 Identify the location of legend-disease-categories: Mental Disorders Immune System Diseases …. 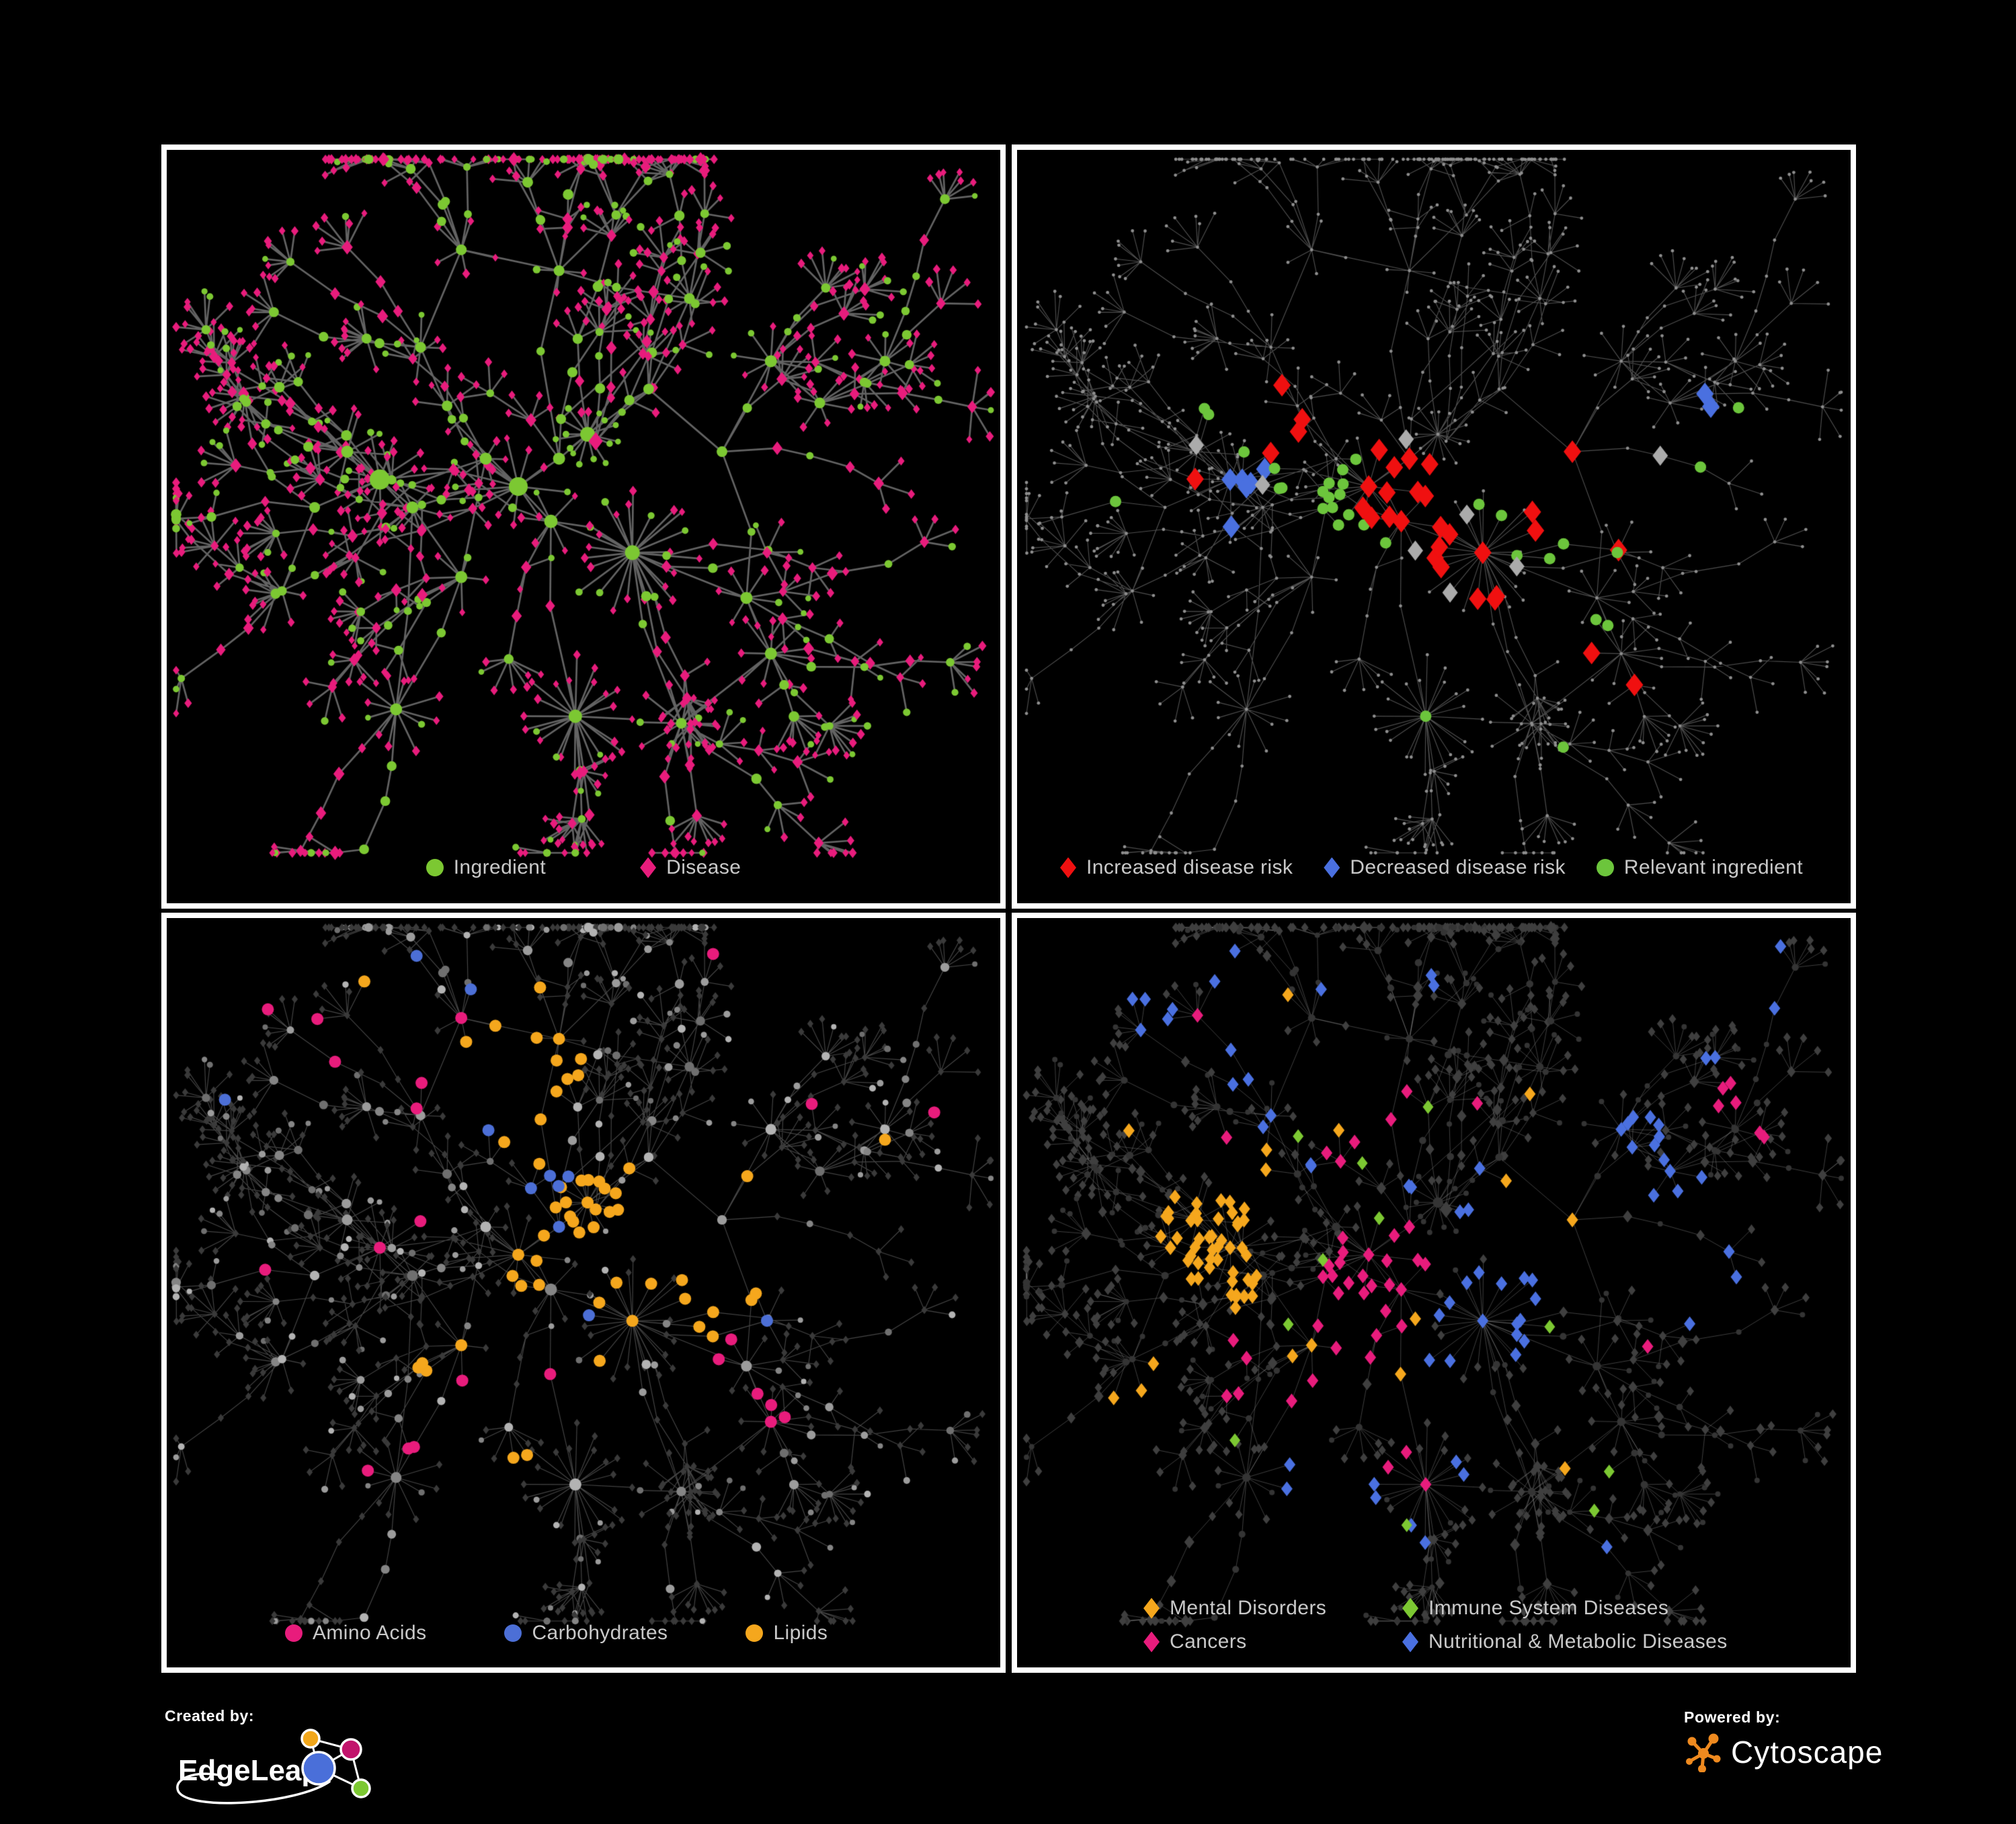
(1435, 1625).